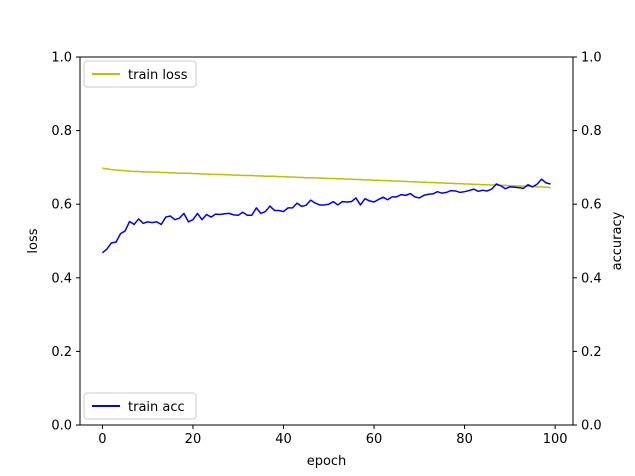 This screenshot has width=635, height=476. What do you see at coordinates (591, 58) in the screenshot?
I see `y-right-tick-label: 1.0` at bounding box center [591, 58].